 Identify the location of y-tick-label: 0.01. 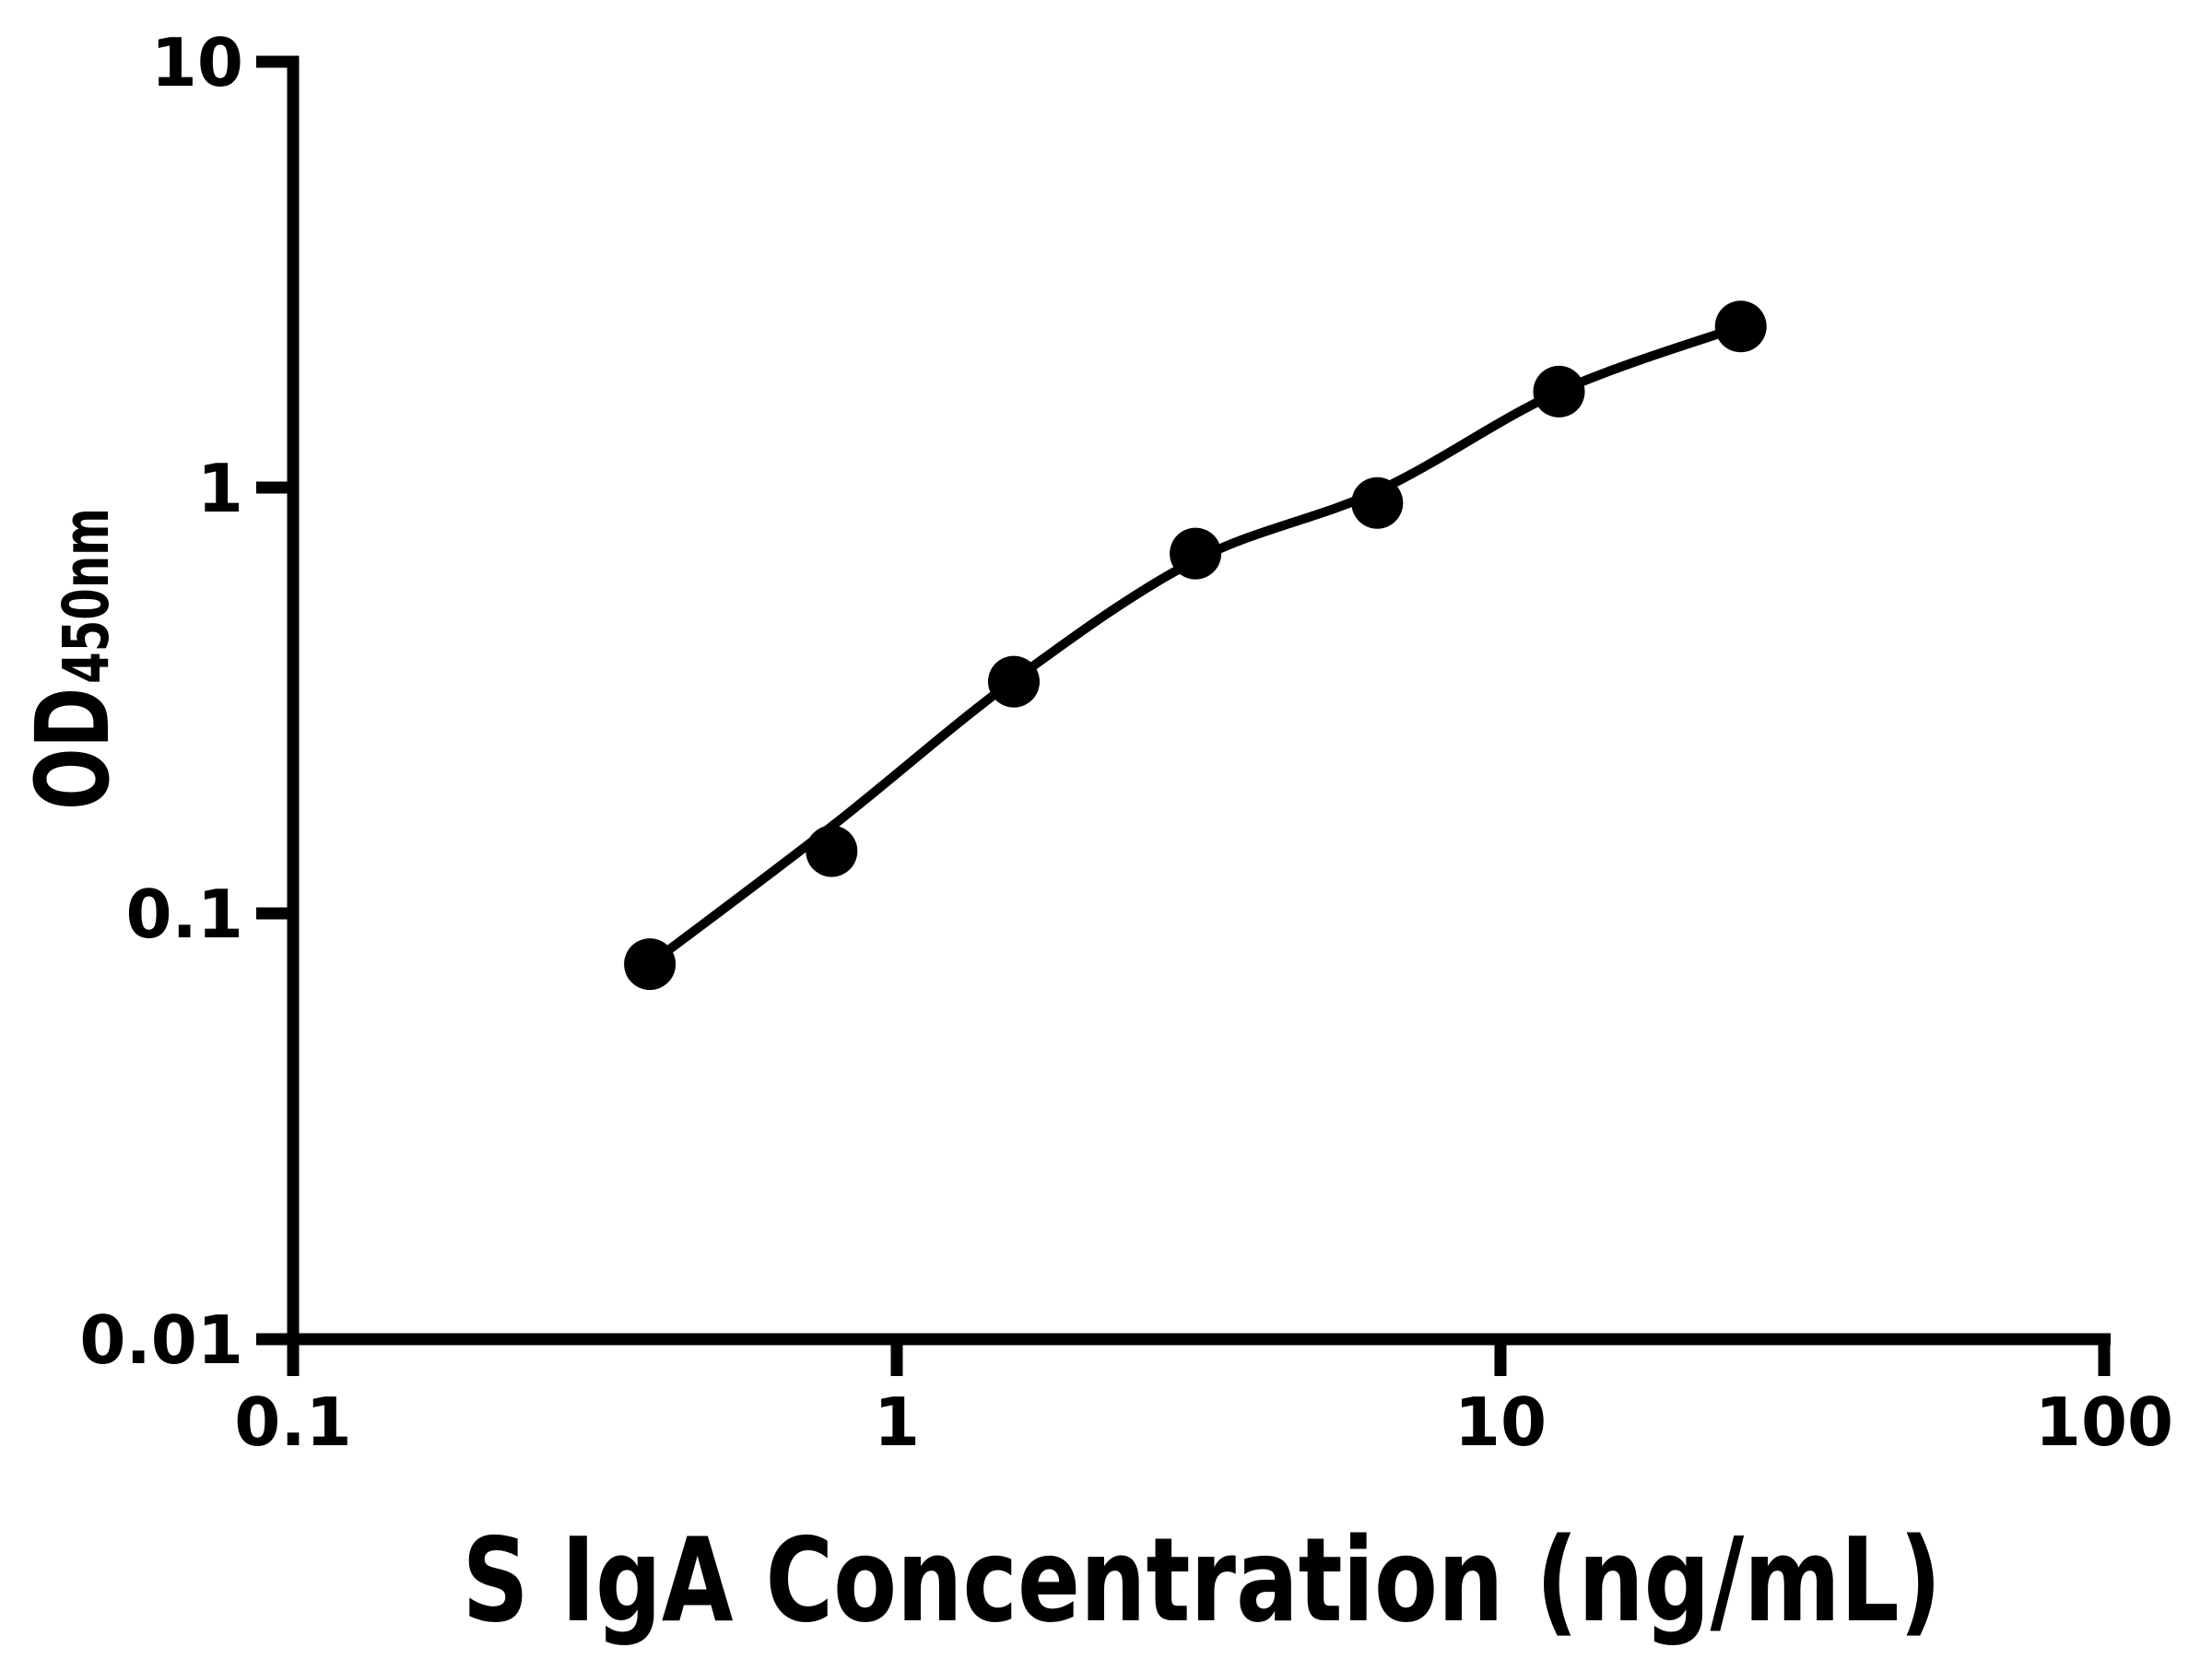
(161, 1340).